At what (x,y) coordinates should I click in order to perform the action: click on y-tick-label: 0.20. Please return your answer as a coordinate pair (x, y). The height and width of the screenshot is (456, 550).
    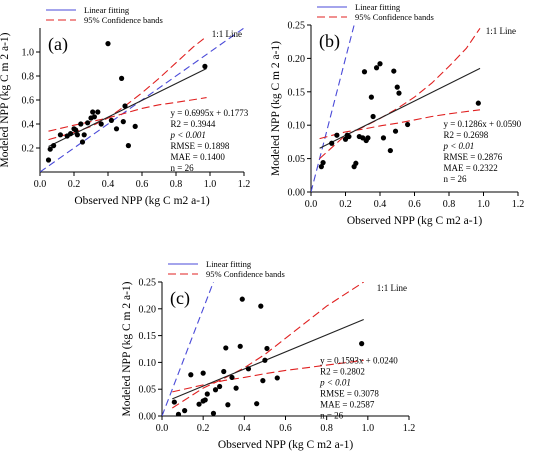
    Looking at the image, I should click on (148, 309).